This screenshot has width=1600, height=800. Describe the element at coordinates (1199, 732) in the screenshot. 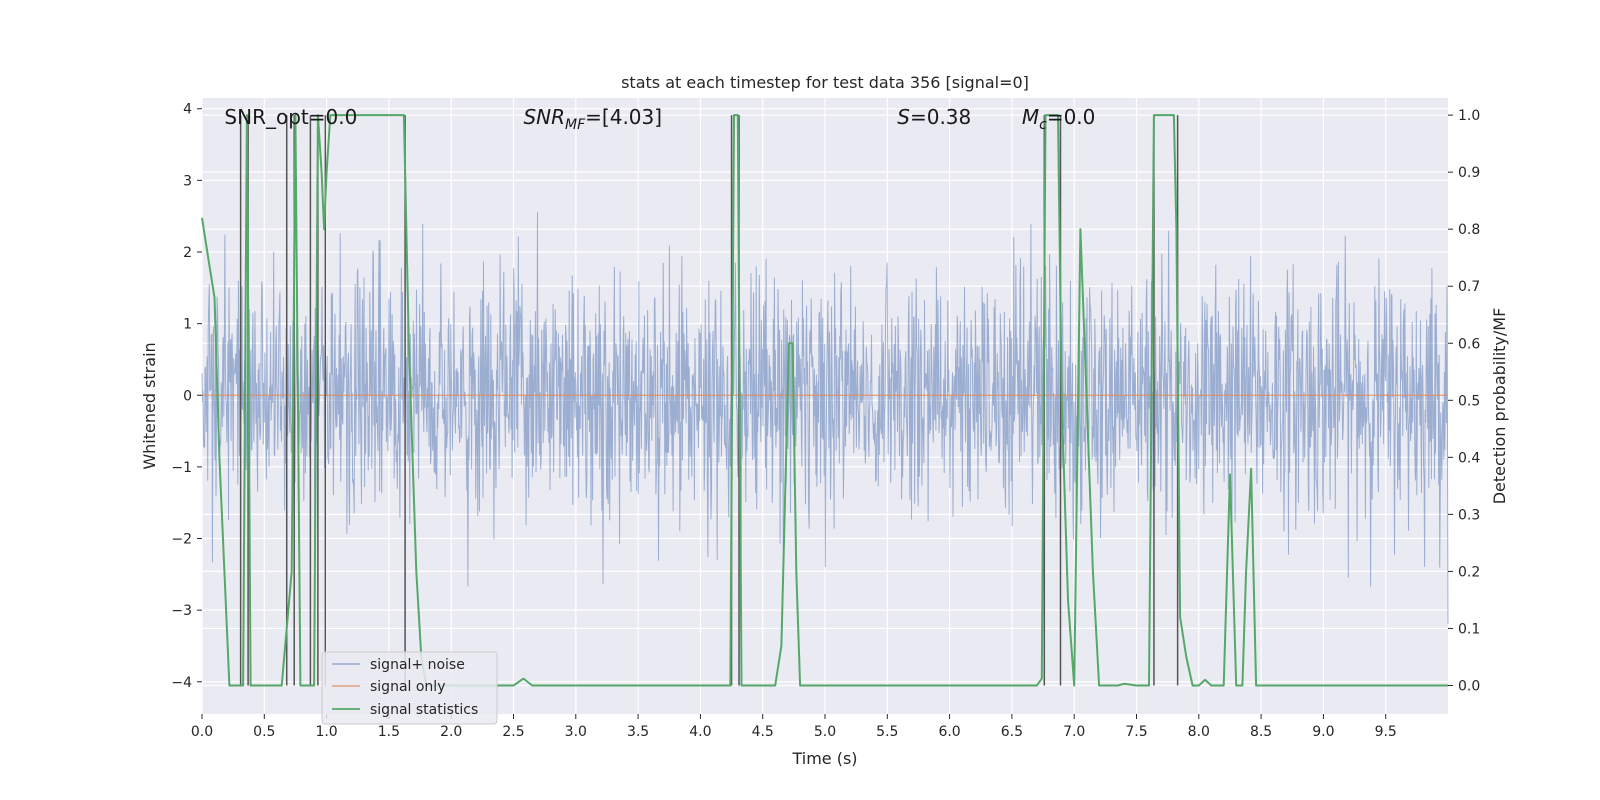

I see `x-tick-label: 8.0` at that location.